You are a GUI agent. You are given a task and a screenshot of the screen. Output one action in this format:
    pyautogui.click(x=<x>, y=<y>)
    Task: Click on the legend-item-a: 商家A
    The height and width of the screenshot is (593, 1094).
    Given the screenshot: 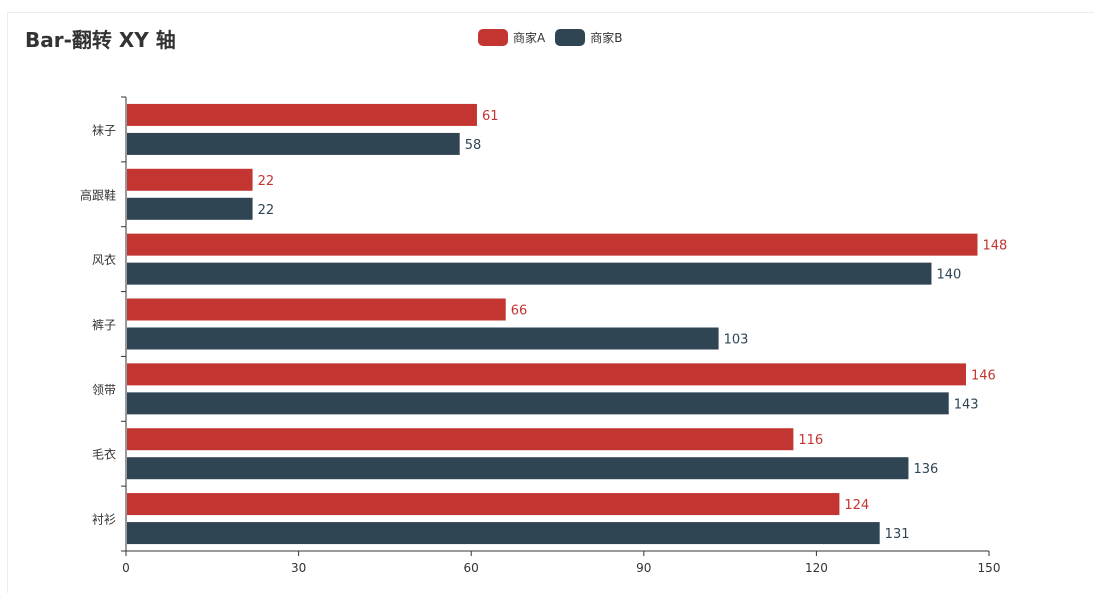 What is the action you would take?
    pyautogui.click(x=511, y=37)
    